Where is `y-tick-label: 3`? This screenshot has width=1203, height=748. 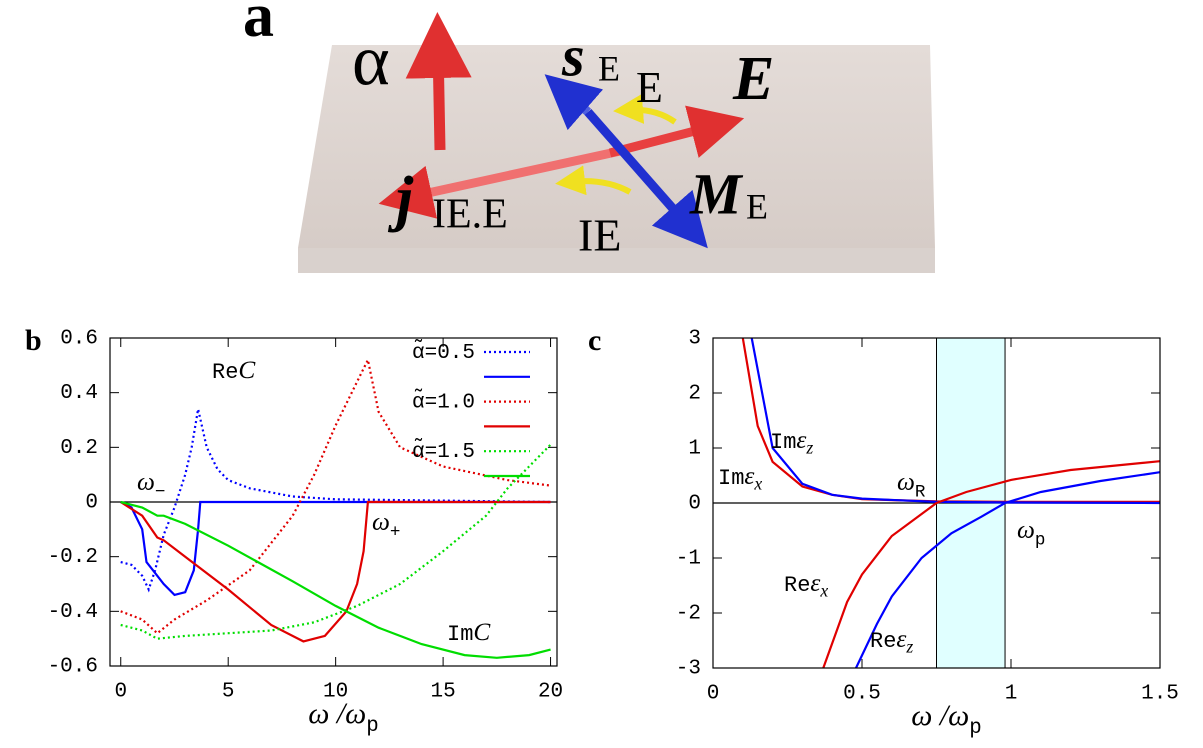
y-tick-label: 3 is located at coordinates (694, 339).